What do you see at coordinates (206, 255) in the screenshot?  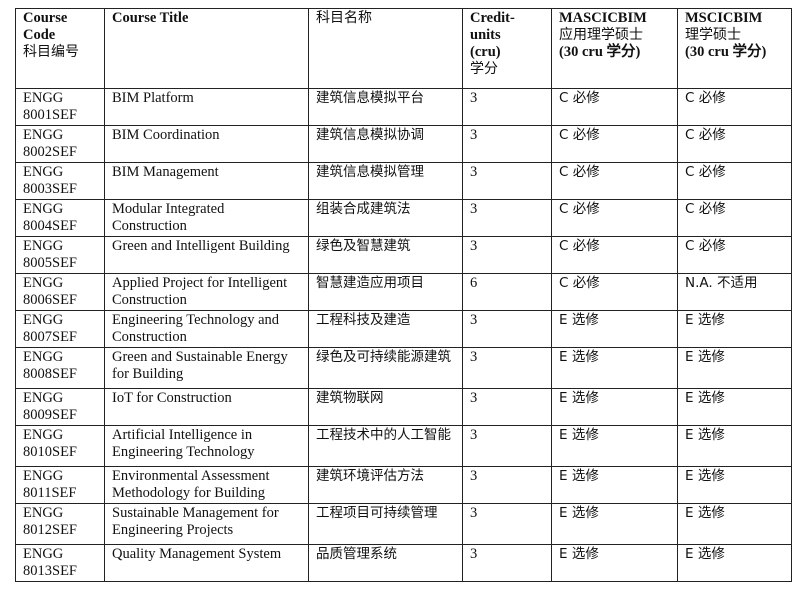 I see `cell-title: Green and Intelligent Building` at bounding box center [206, 255].